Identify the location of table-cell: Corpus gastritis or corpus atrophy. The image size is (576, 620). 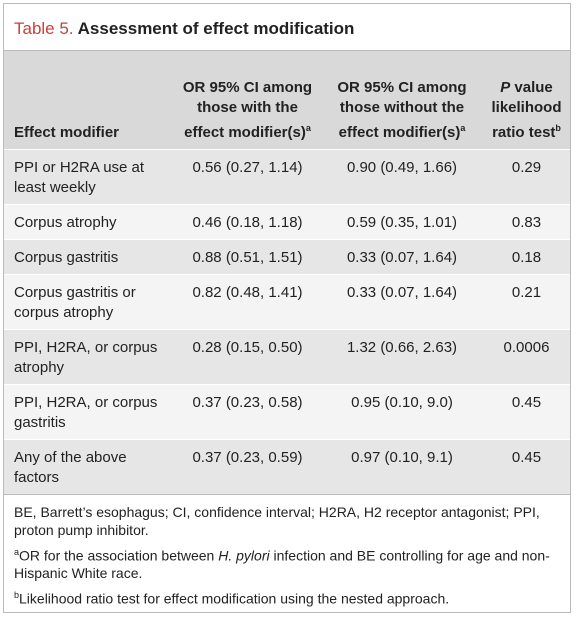
(89, 301).